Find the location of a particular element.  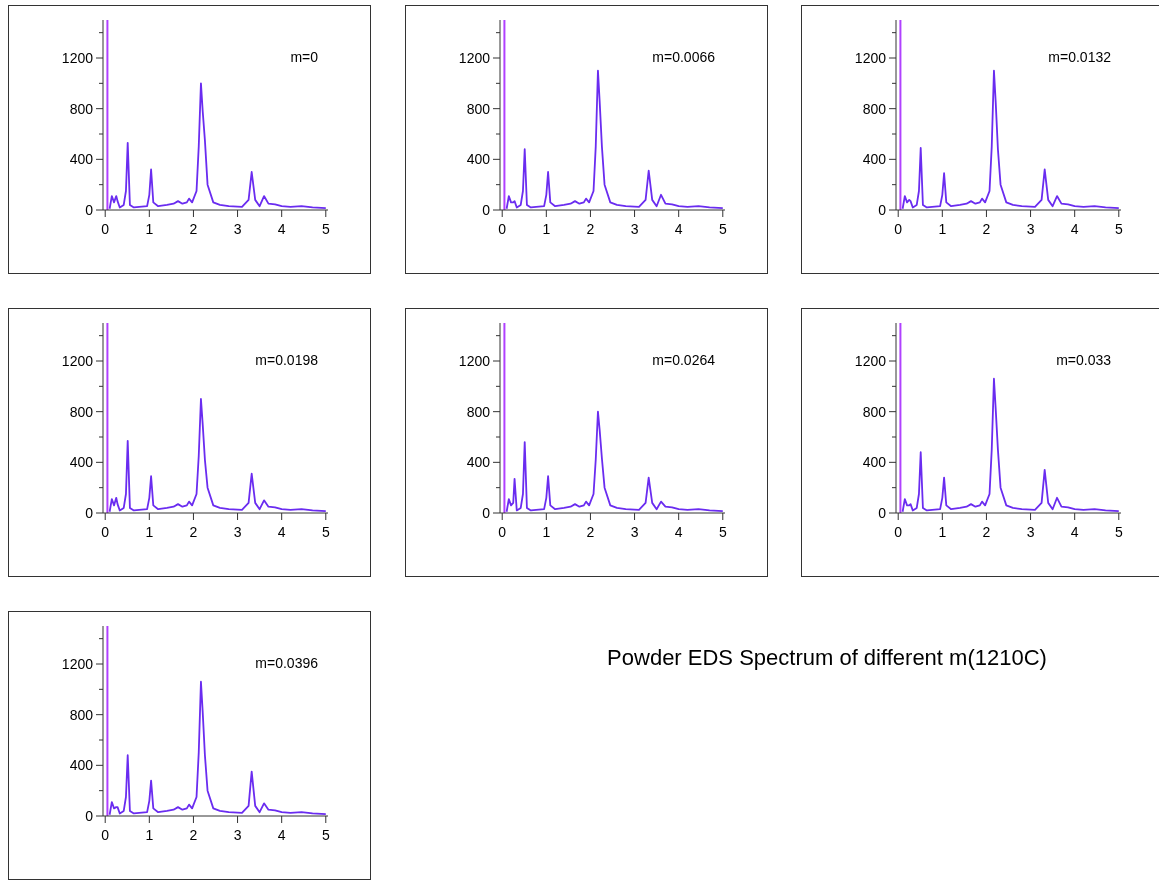

text: m=0.0198 is located at coordinates (287, 360).